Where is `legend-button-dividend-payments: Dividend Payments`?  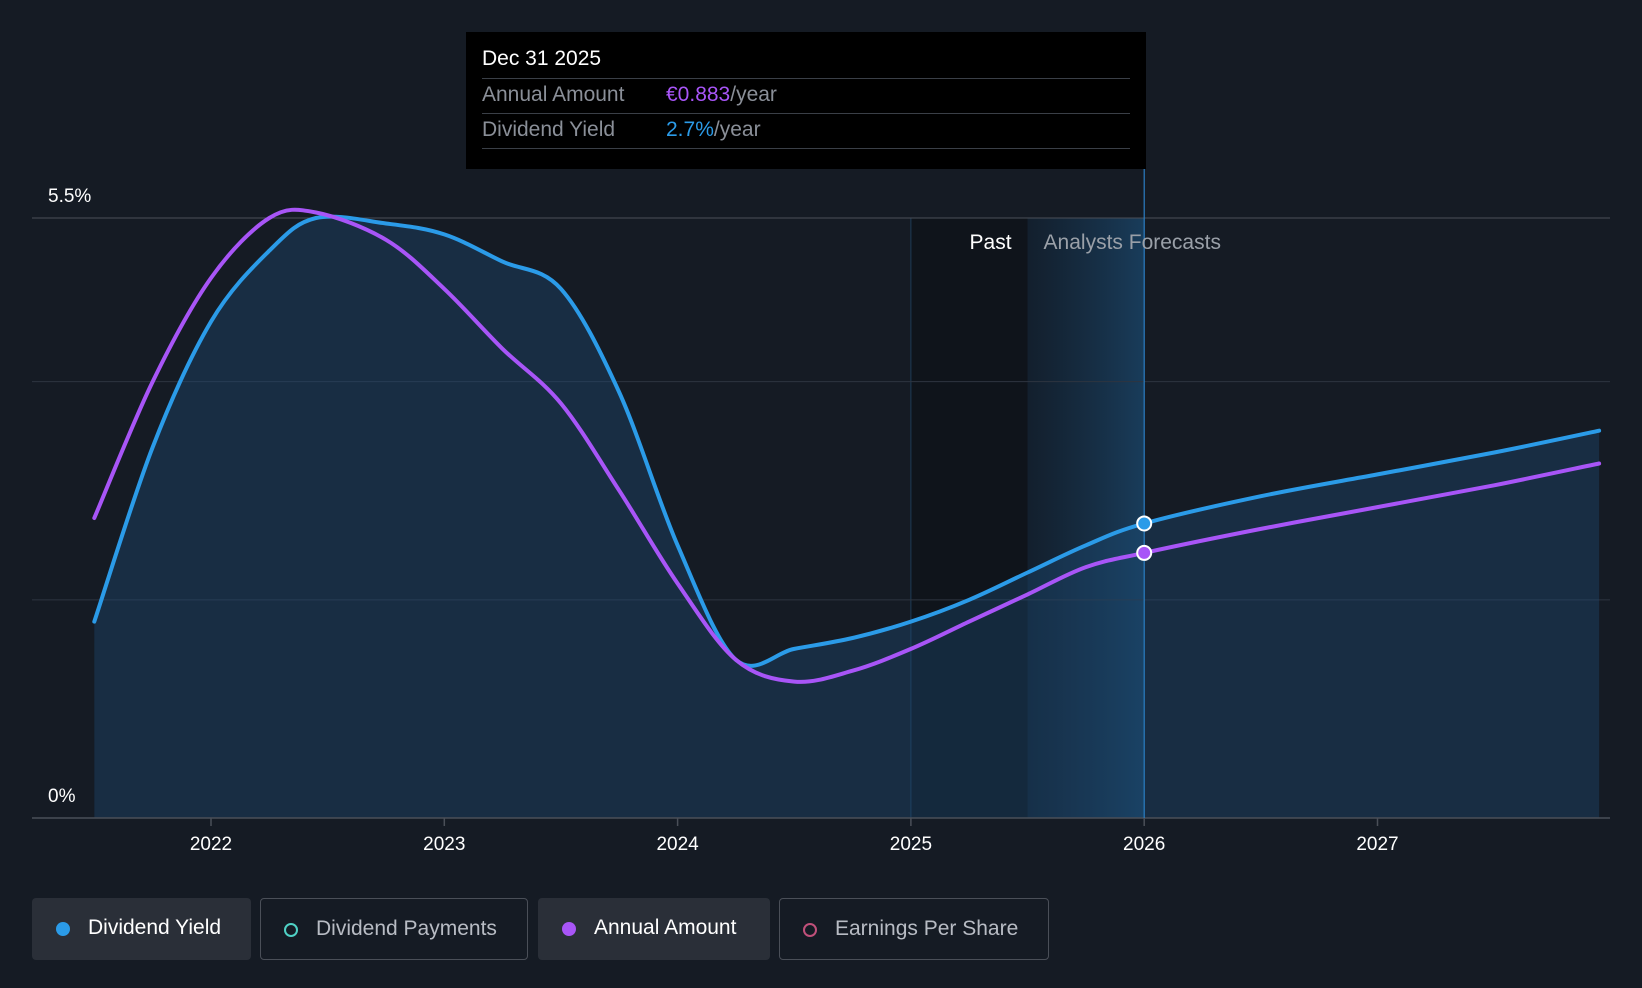 legend-button-dividend-payments: Dividend Payments is located at coordinates (394, 929).